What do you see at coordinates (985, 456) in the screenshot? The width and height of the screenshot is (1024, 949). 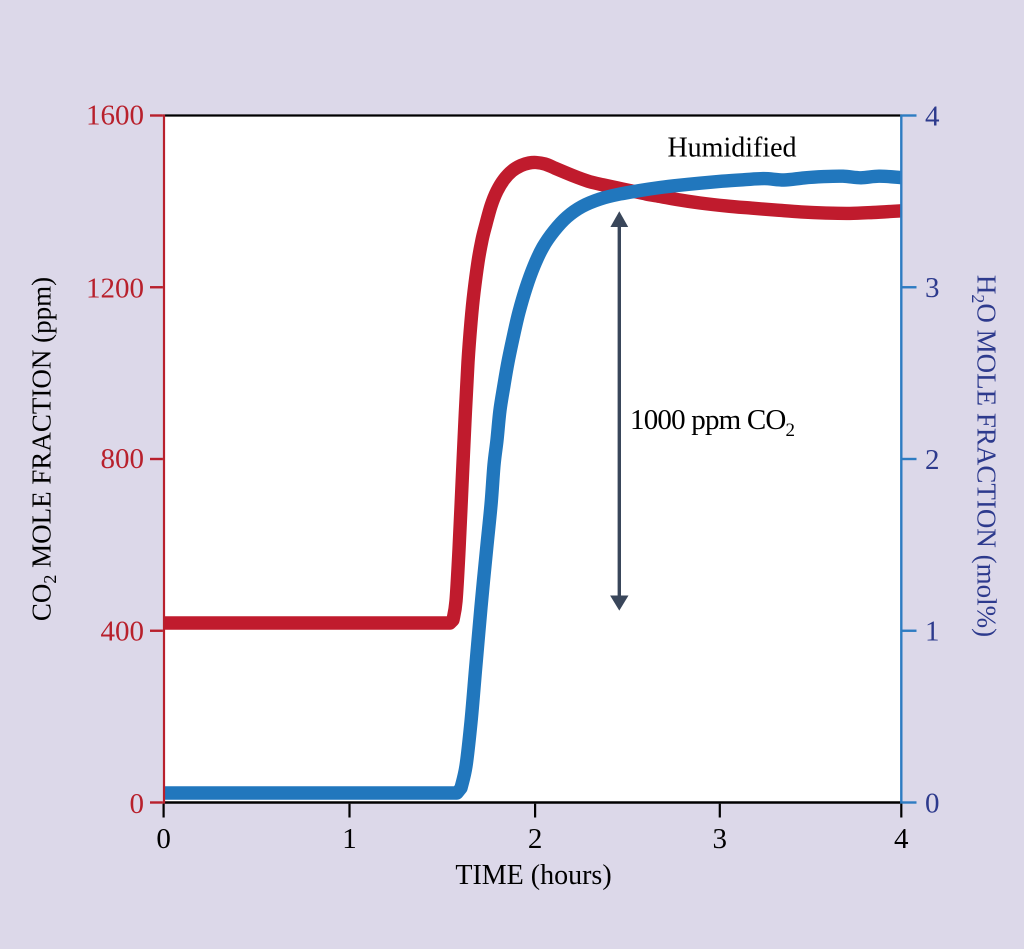 I see `svg-text: H2O MOLE FRACTION (mol%)` at bounding box center [985, 456].